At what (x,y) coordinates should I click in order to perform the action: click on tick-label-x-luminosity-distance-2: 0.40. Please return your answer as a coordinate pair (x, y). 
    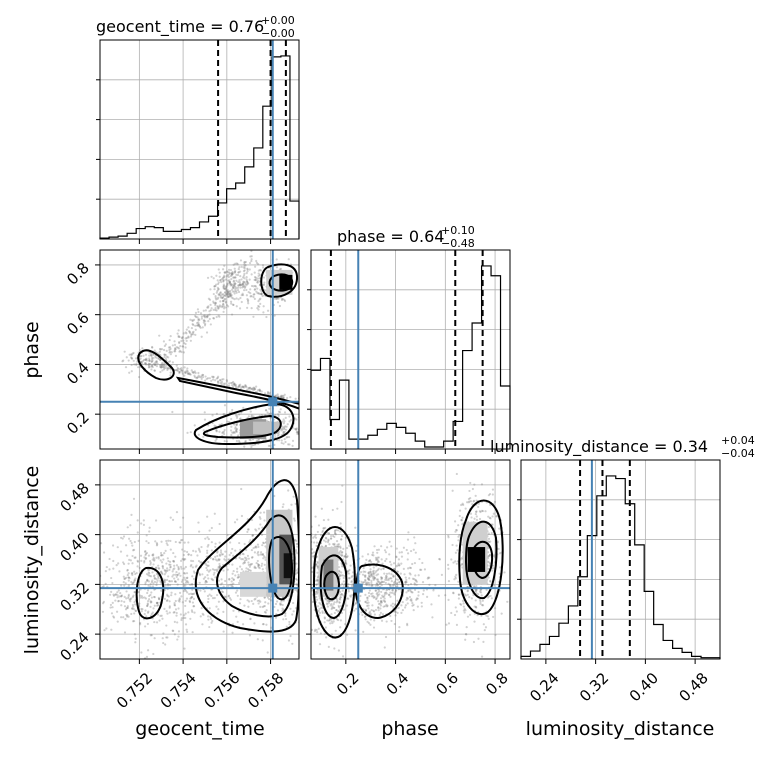
    Looking at the image, I should click on (644, 687).